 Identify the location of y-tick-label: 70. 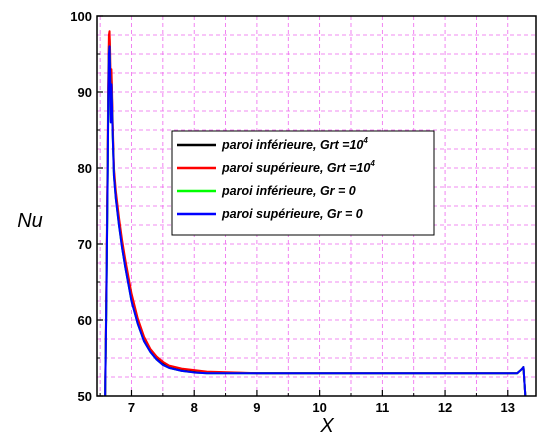
(85, 244).